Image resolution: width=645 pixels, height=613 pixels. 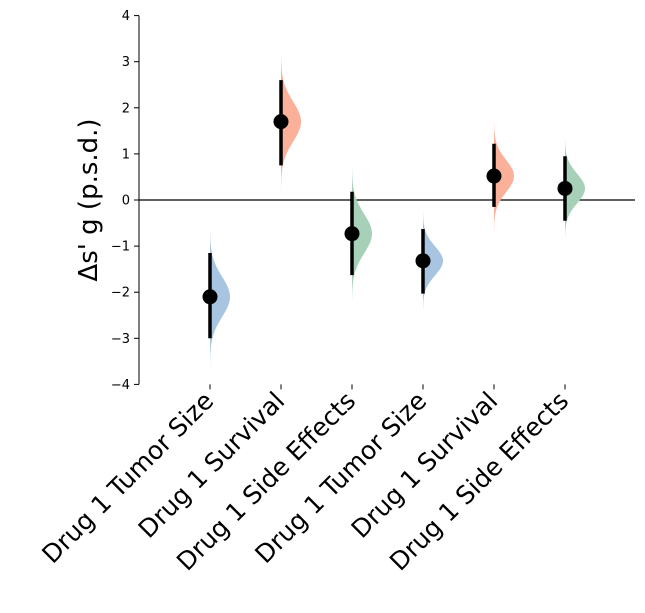 I want to click on y-tick-label: 4, so click(x=126, y=16).